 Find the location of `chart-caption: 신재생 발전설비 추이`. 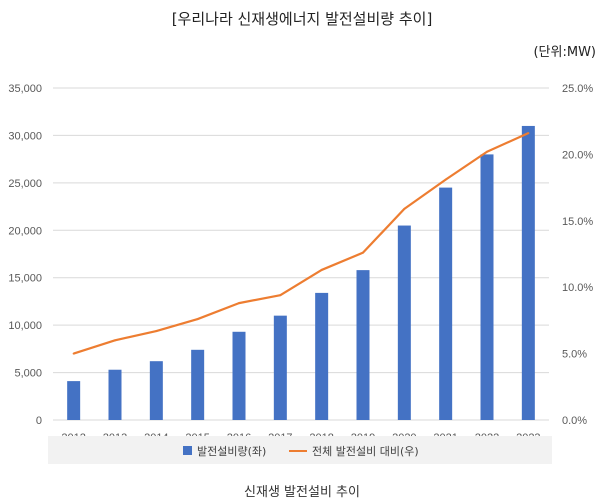

chart-caption: 신재생 발전설비 추이 is located at coordinates (302, 492).